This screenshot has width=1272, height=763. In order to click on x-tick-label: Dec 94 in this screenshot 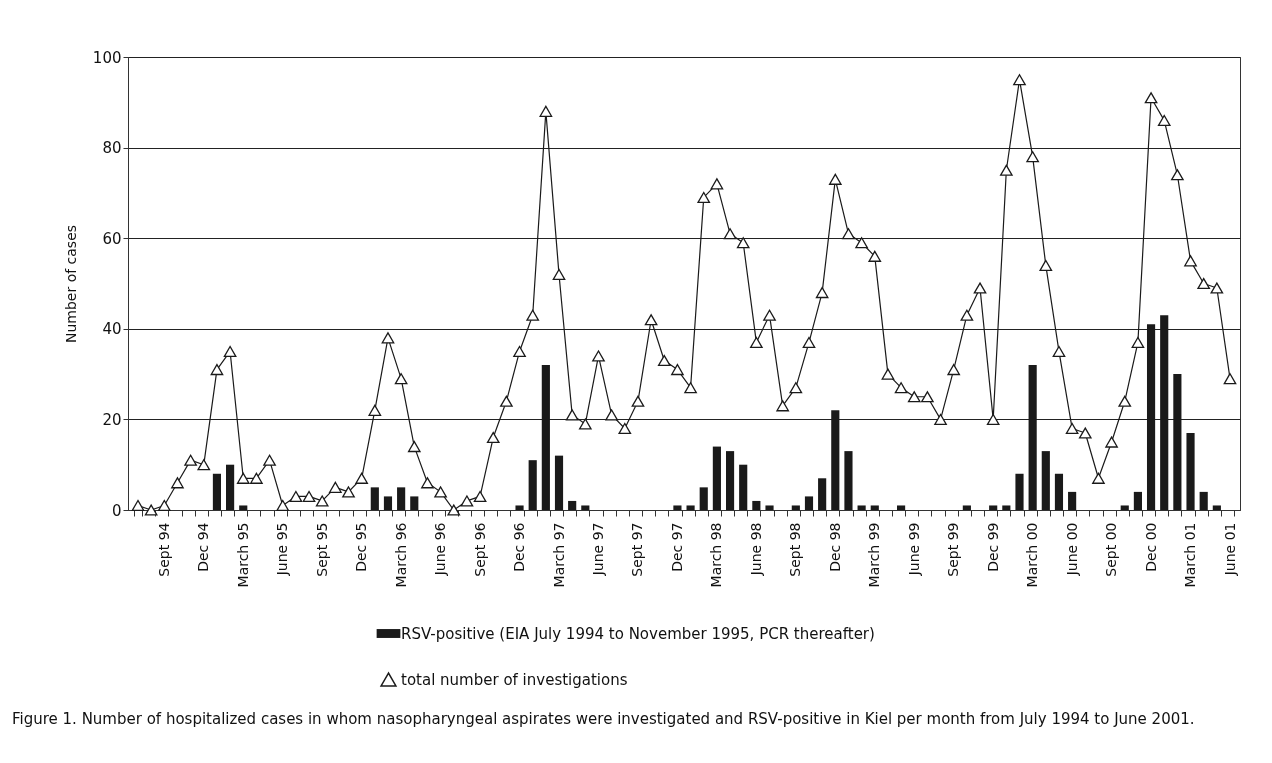, I will do `click(203, 547)`.